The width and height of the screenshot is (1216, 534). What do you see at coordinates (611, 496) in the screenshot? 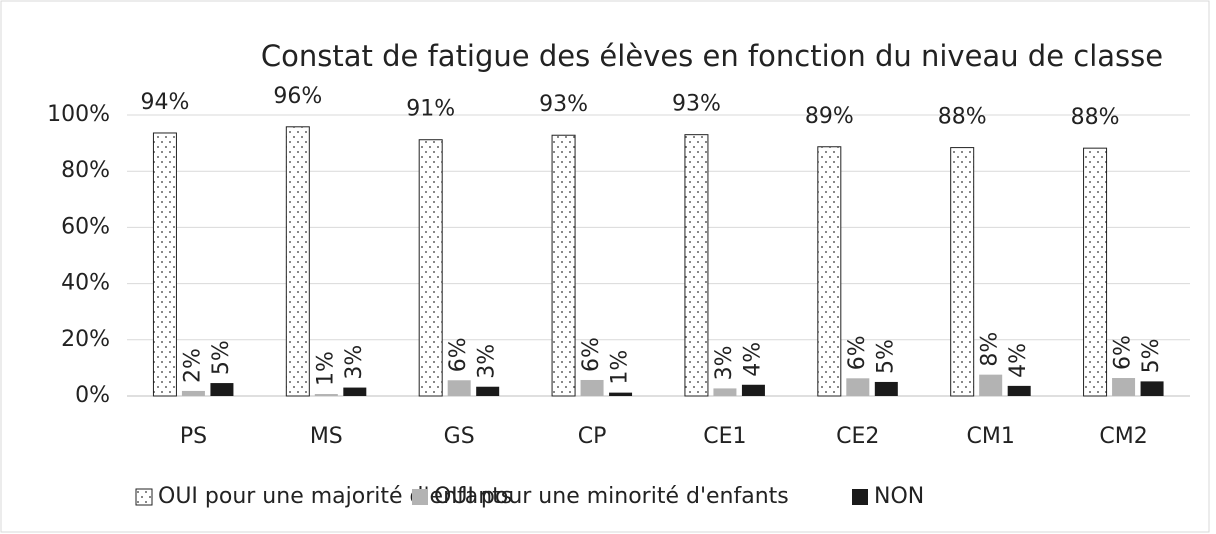
I see `legend-label: OUI pour une minorité d'enfants` at bounding box center [611, 496].